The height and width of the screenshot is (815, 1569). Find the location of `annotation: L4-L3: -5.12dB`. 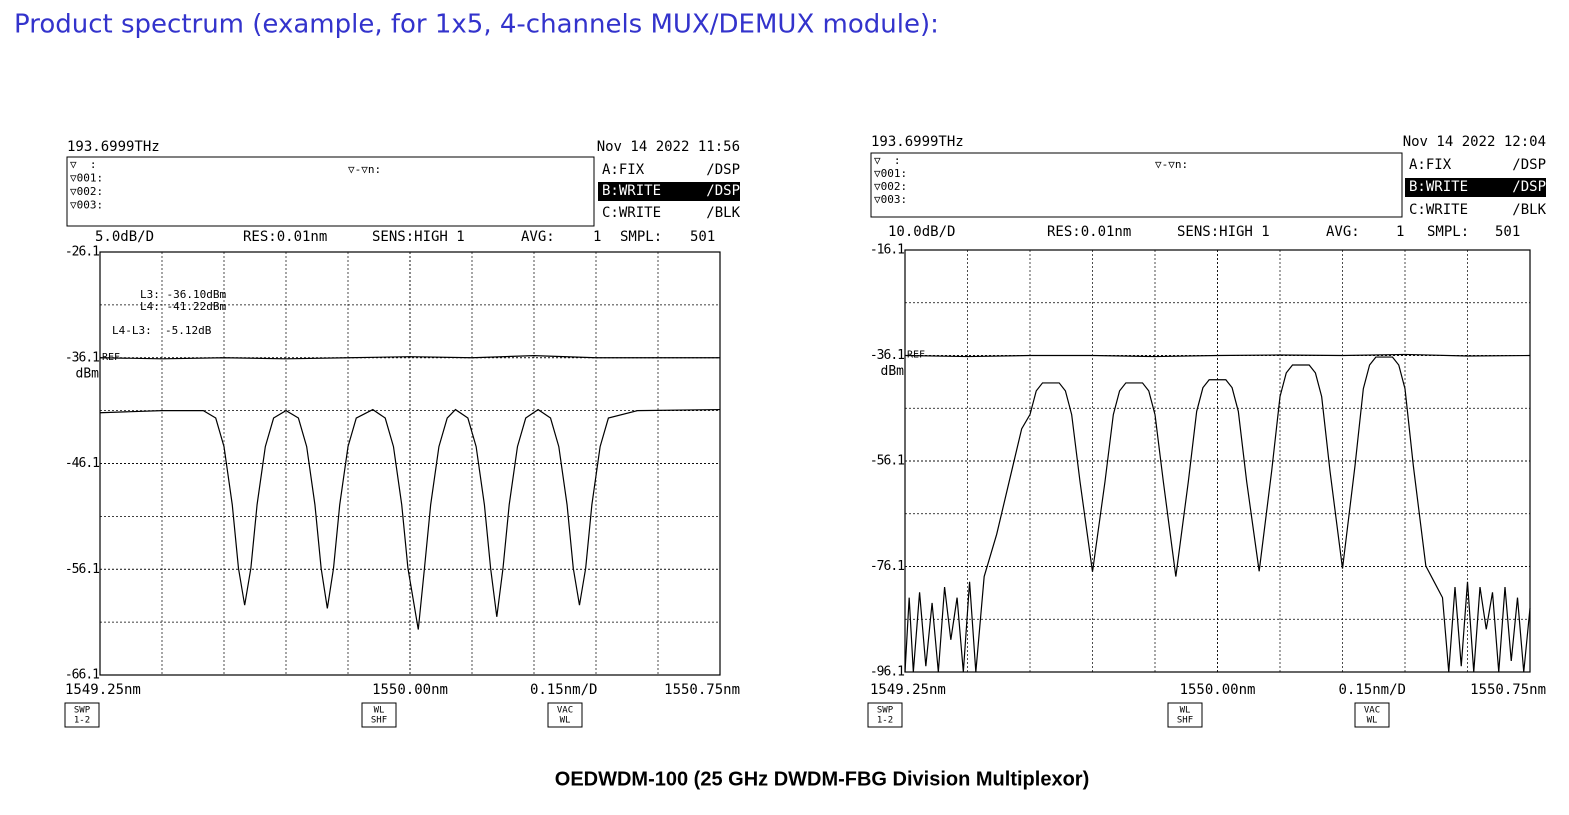

annotation: L4-L3: -5.12dB is located at coordinates (162, 330).